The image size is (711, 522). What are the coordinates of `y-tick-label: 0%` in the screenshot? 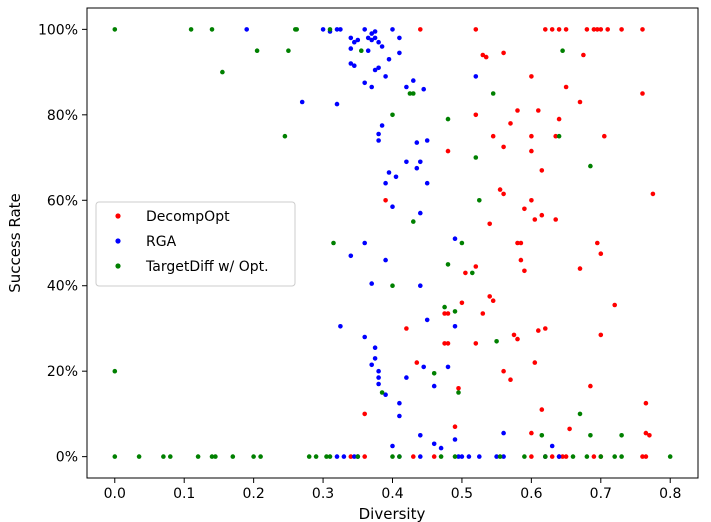 It's located at (67, 458).